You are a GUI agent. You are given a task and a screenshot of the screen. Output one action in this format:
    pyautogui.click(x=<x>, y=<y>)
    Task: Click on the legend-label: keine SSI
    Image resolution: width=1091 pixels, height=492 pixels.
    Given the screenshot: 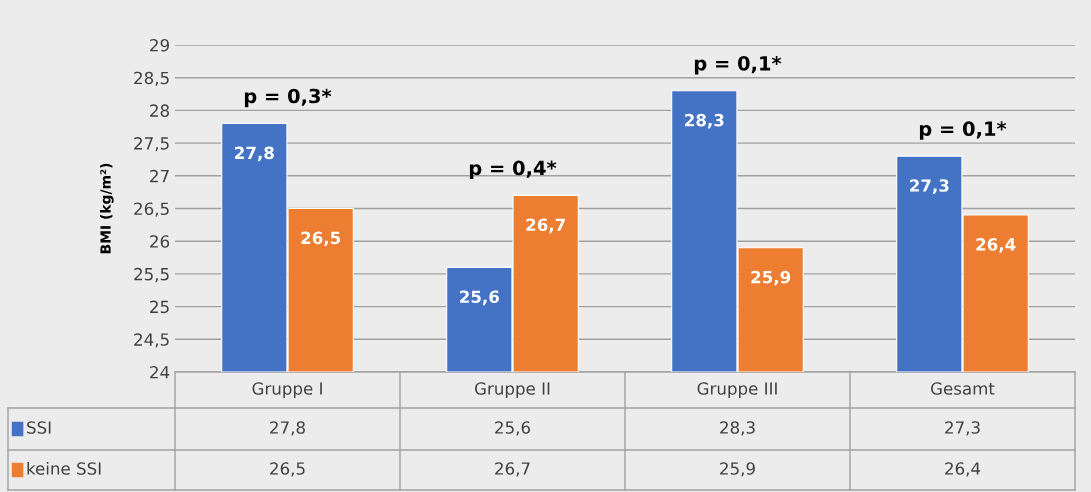 What is the action you would take?
    pyautogui.click(x=64, y=468)
    